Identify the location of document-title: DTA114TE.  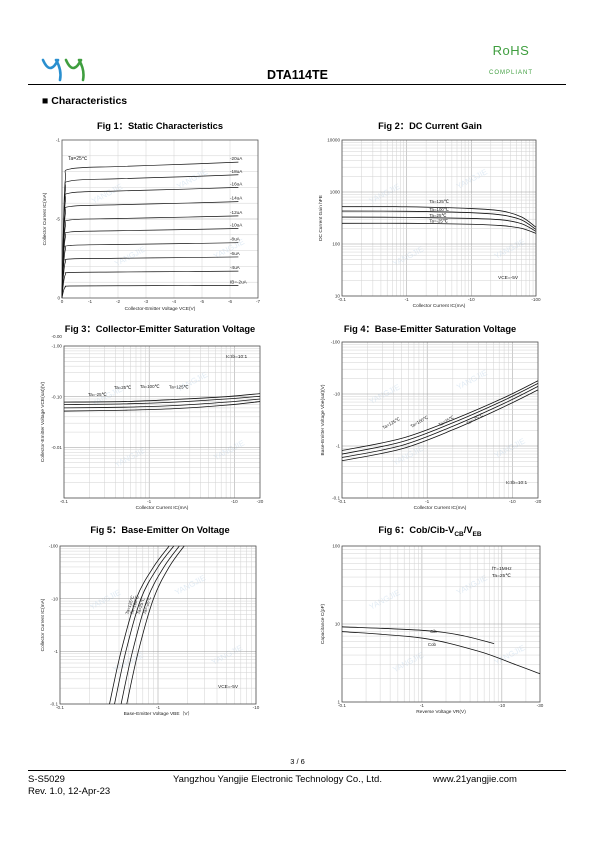
(297, 75).